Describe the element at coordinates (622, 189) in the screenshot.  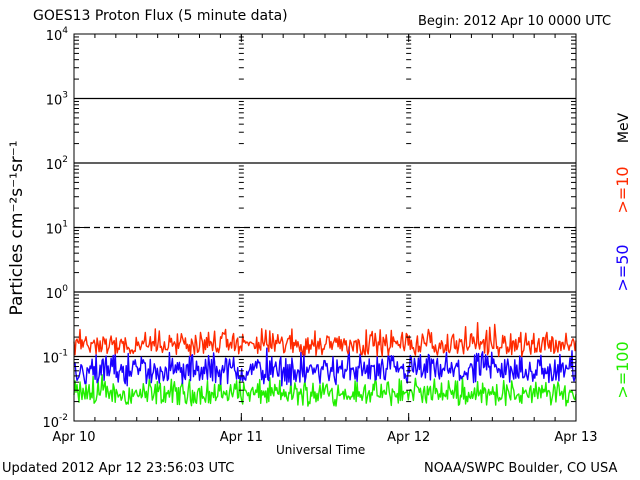
I see `legend-entry: >=10` at that location.